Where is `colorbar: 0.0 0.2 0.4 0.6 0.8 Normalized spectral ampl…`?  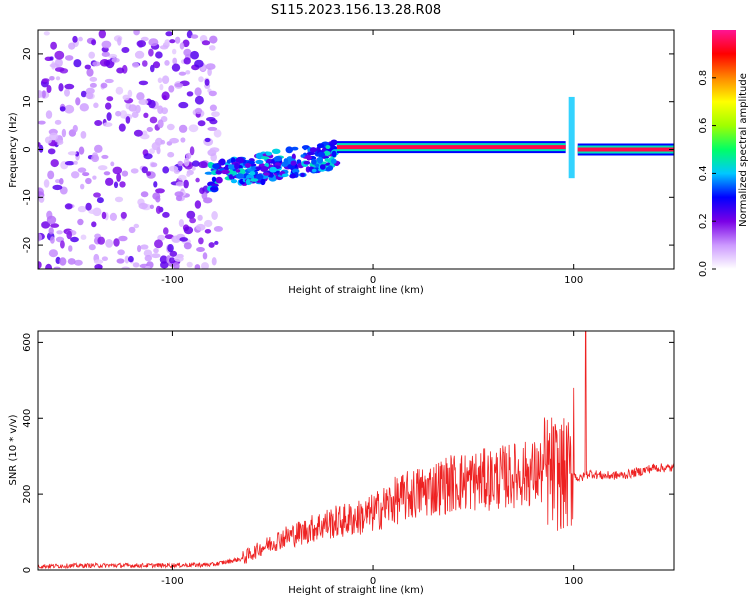
colorbar: 0.0 0.2 0.4 0.6 0.8 Normalized spectral ampl… is located at coordinates (723, 153).